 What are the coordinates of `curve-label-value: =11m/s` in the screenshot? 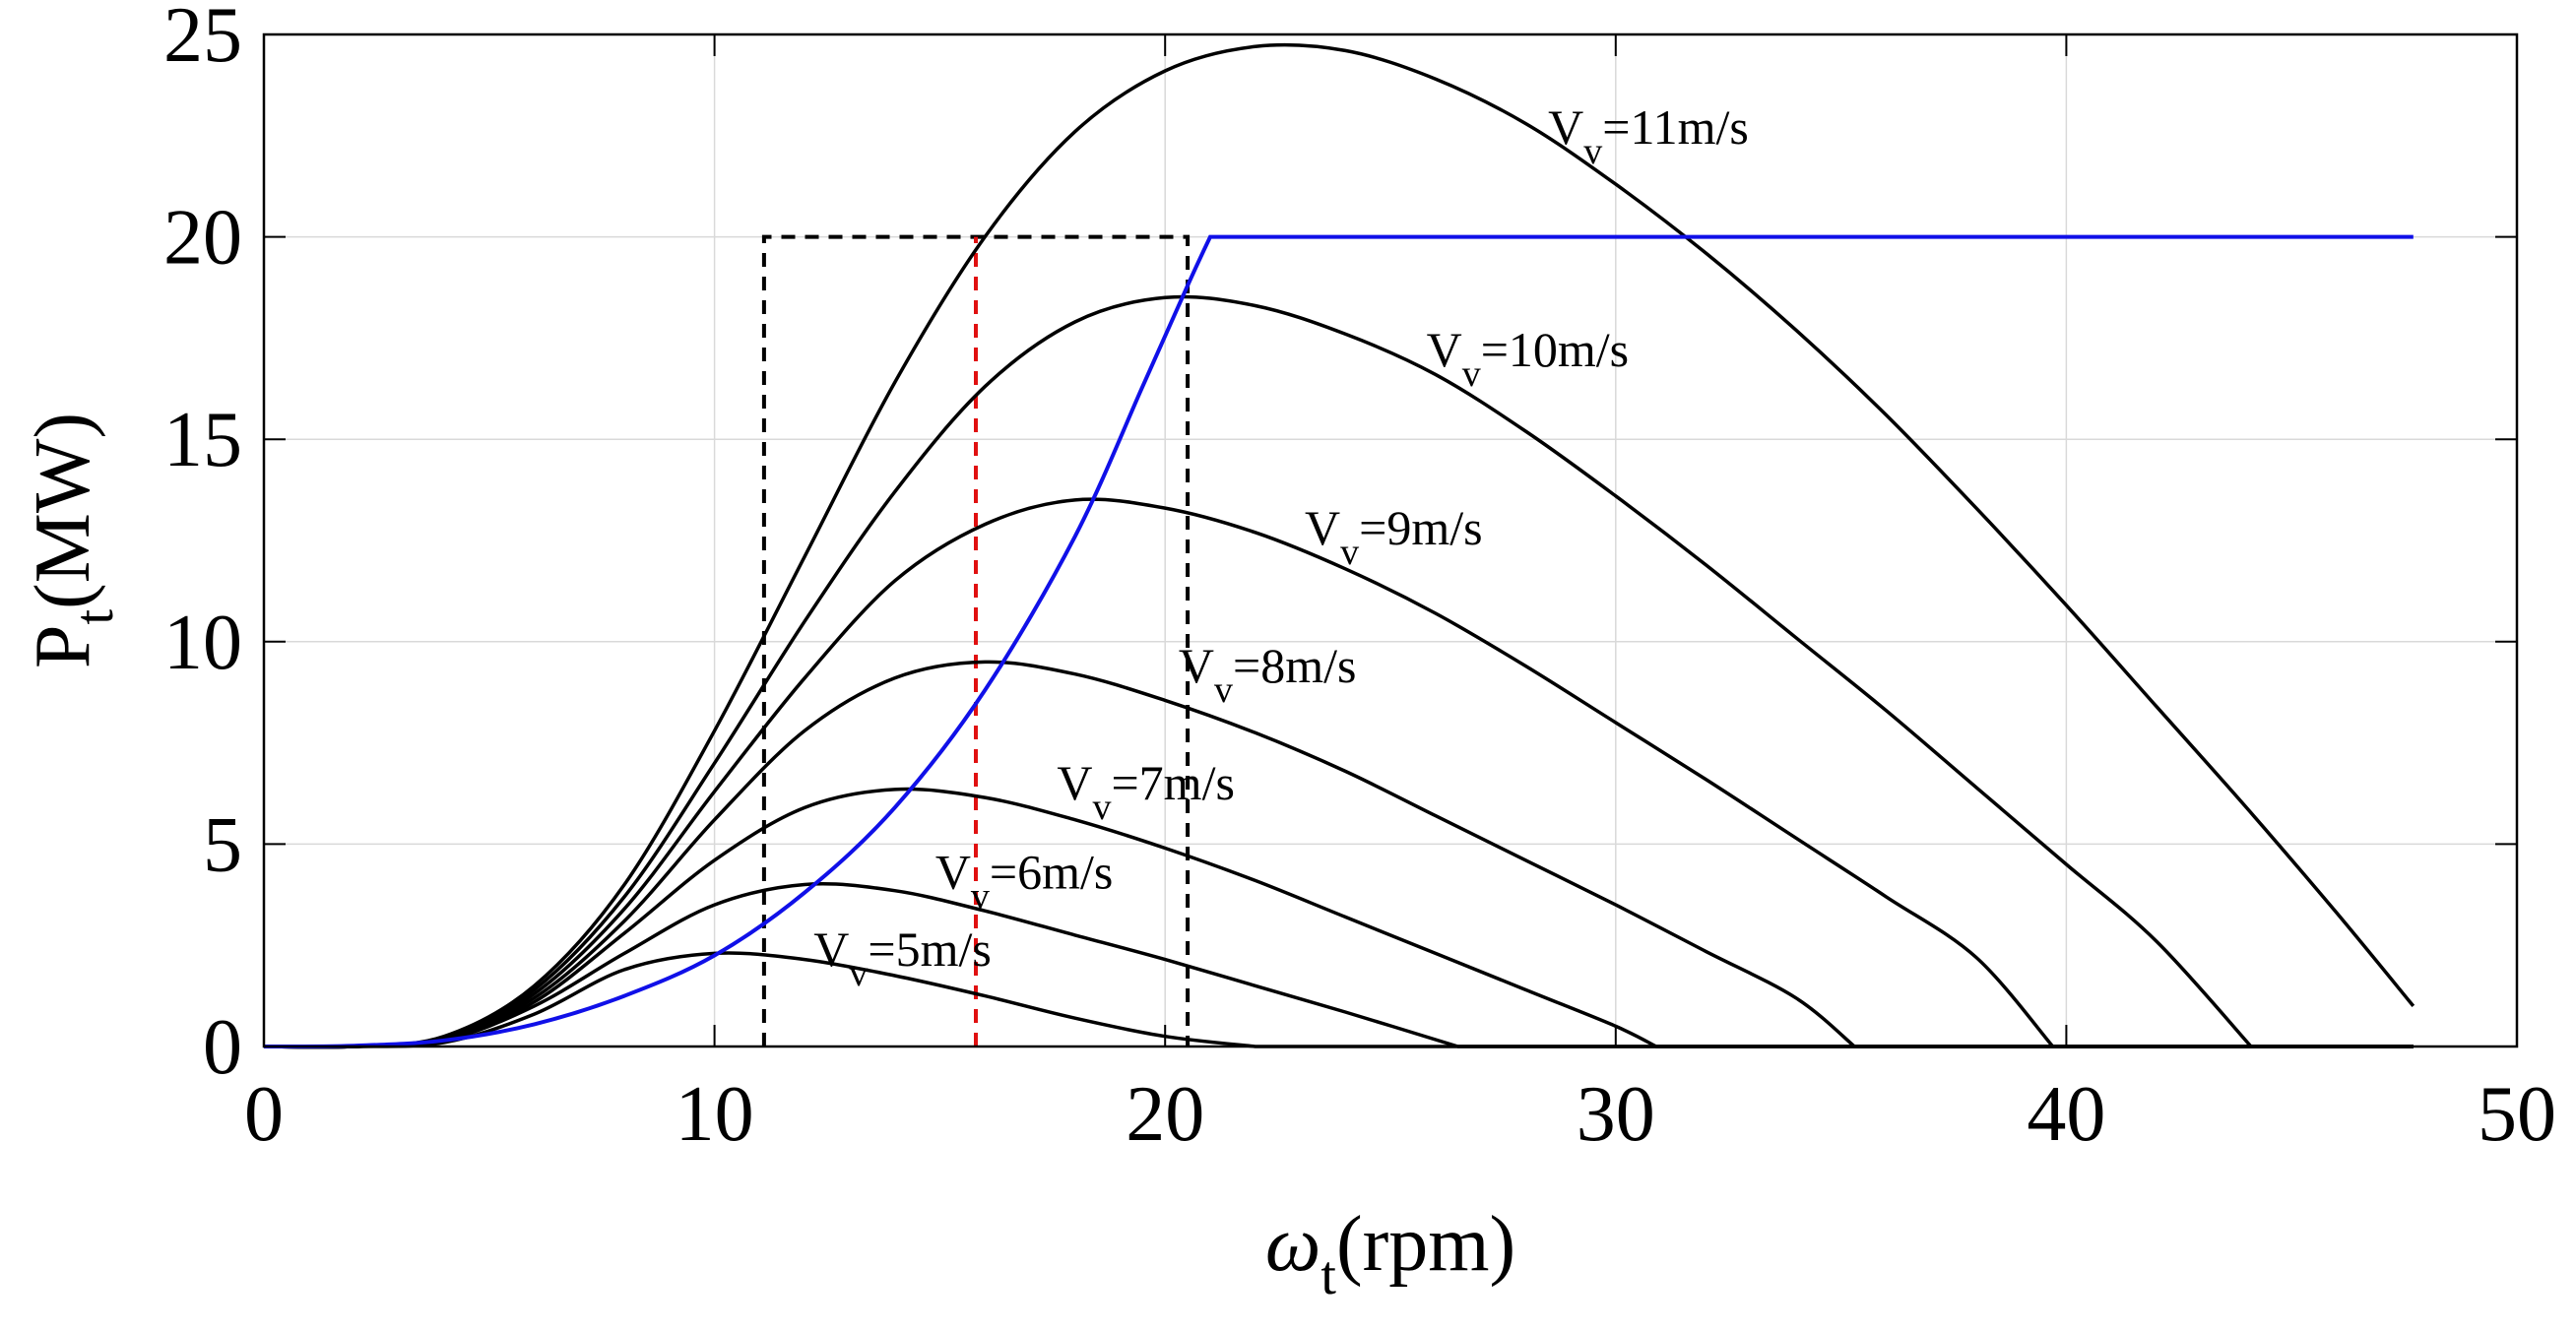 It's located at (1675, 127).